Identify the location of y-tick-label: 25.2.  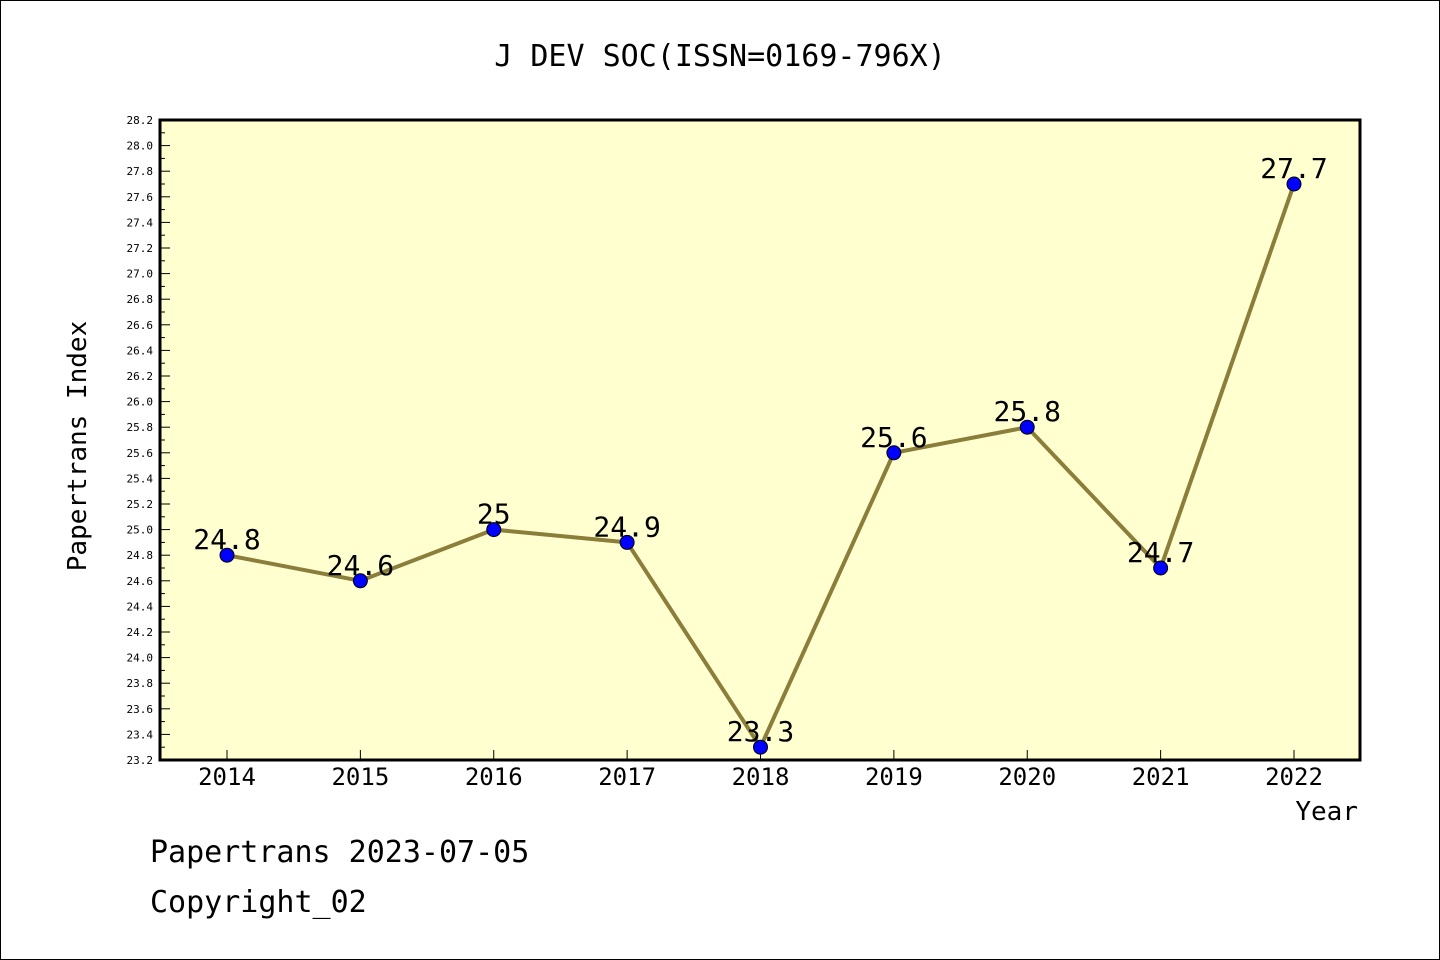
(140, 504).